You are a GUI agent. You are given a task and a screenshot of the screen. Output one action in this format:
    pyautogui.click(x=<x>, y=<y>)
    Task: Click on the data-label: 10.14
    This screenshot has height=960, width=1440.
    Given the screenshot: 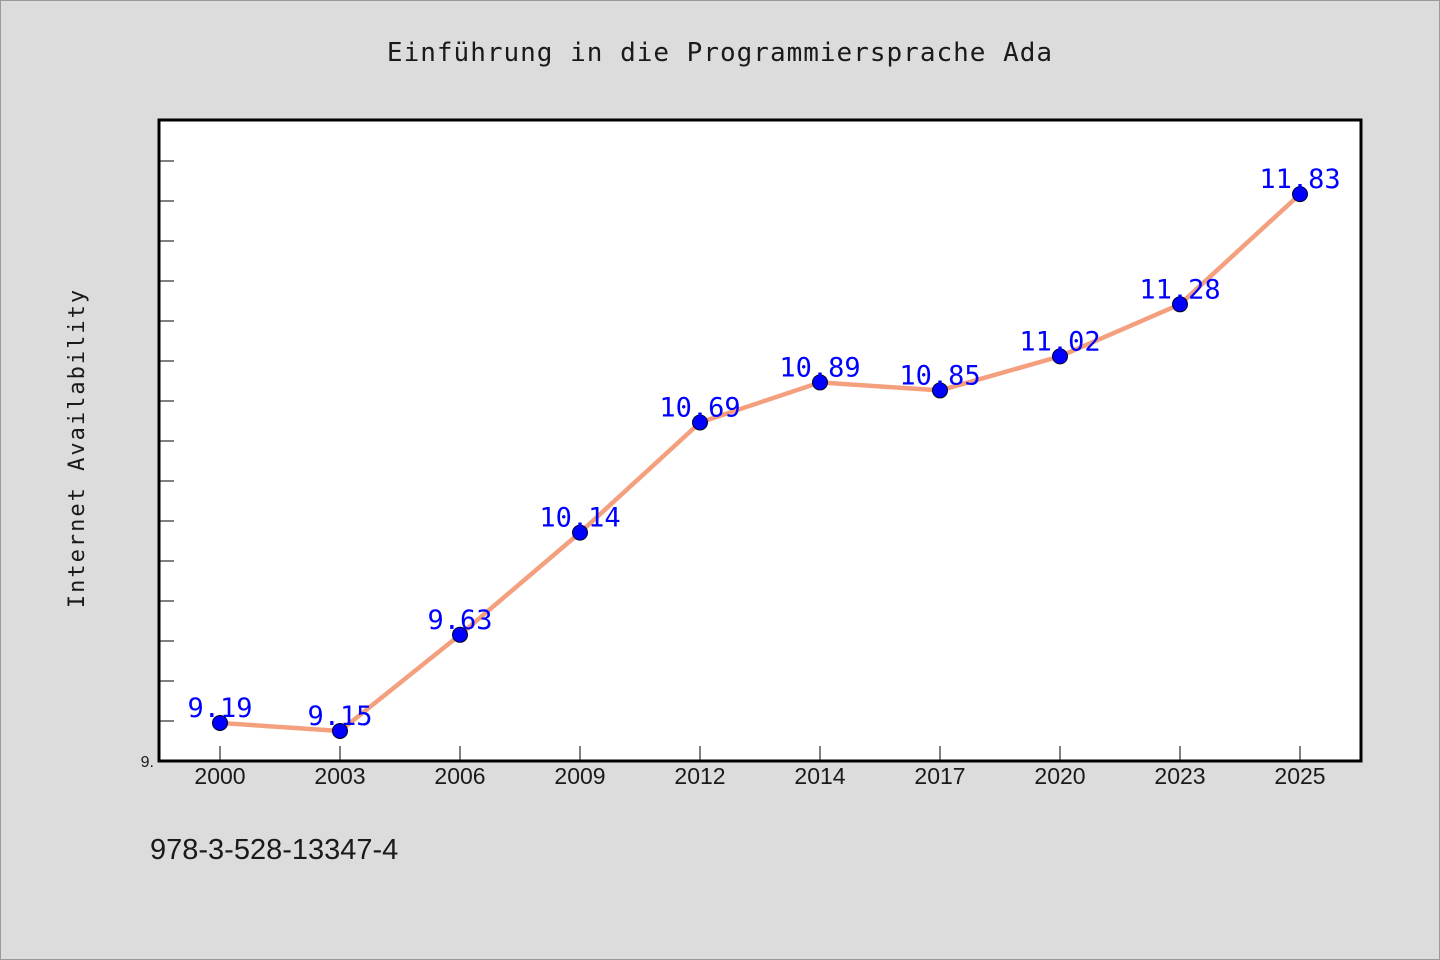 What is the action you would take?
    pyautogui.click(x=579, y=518)
    